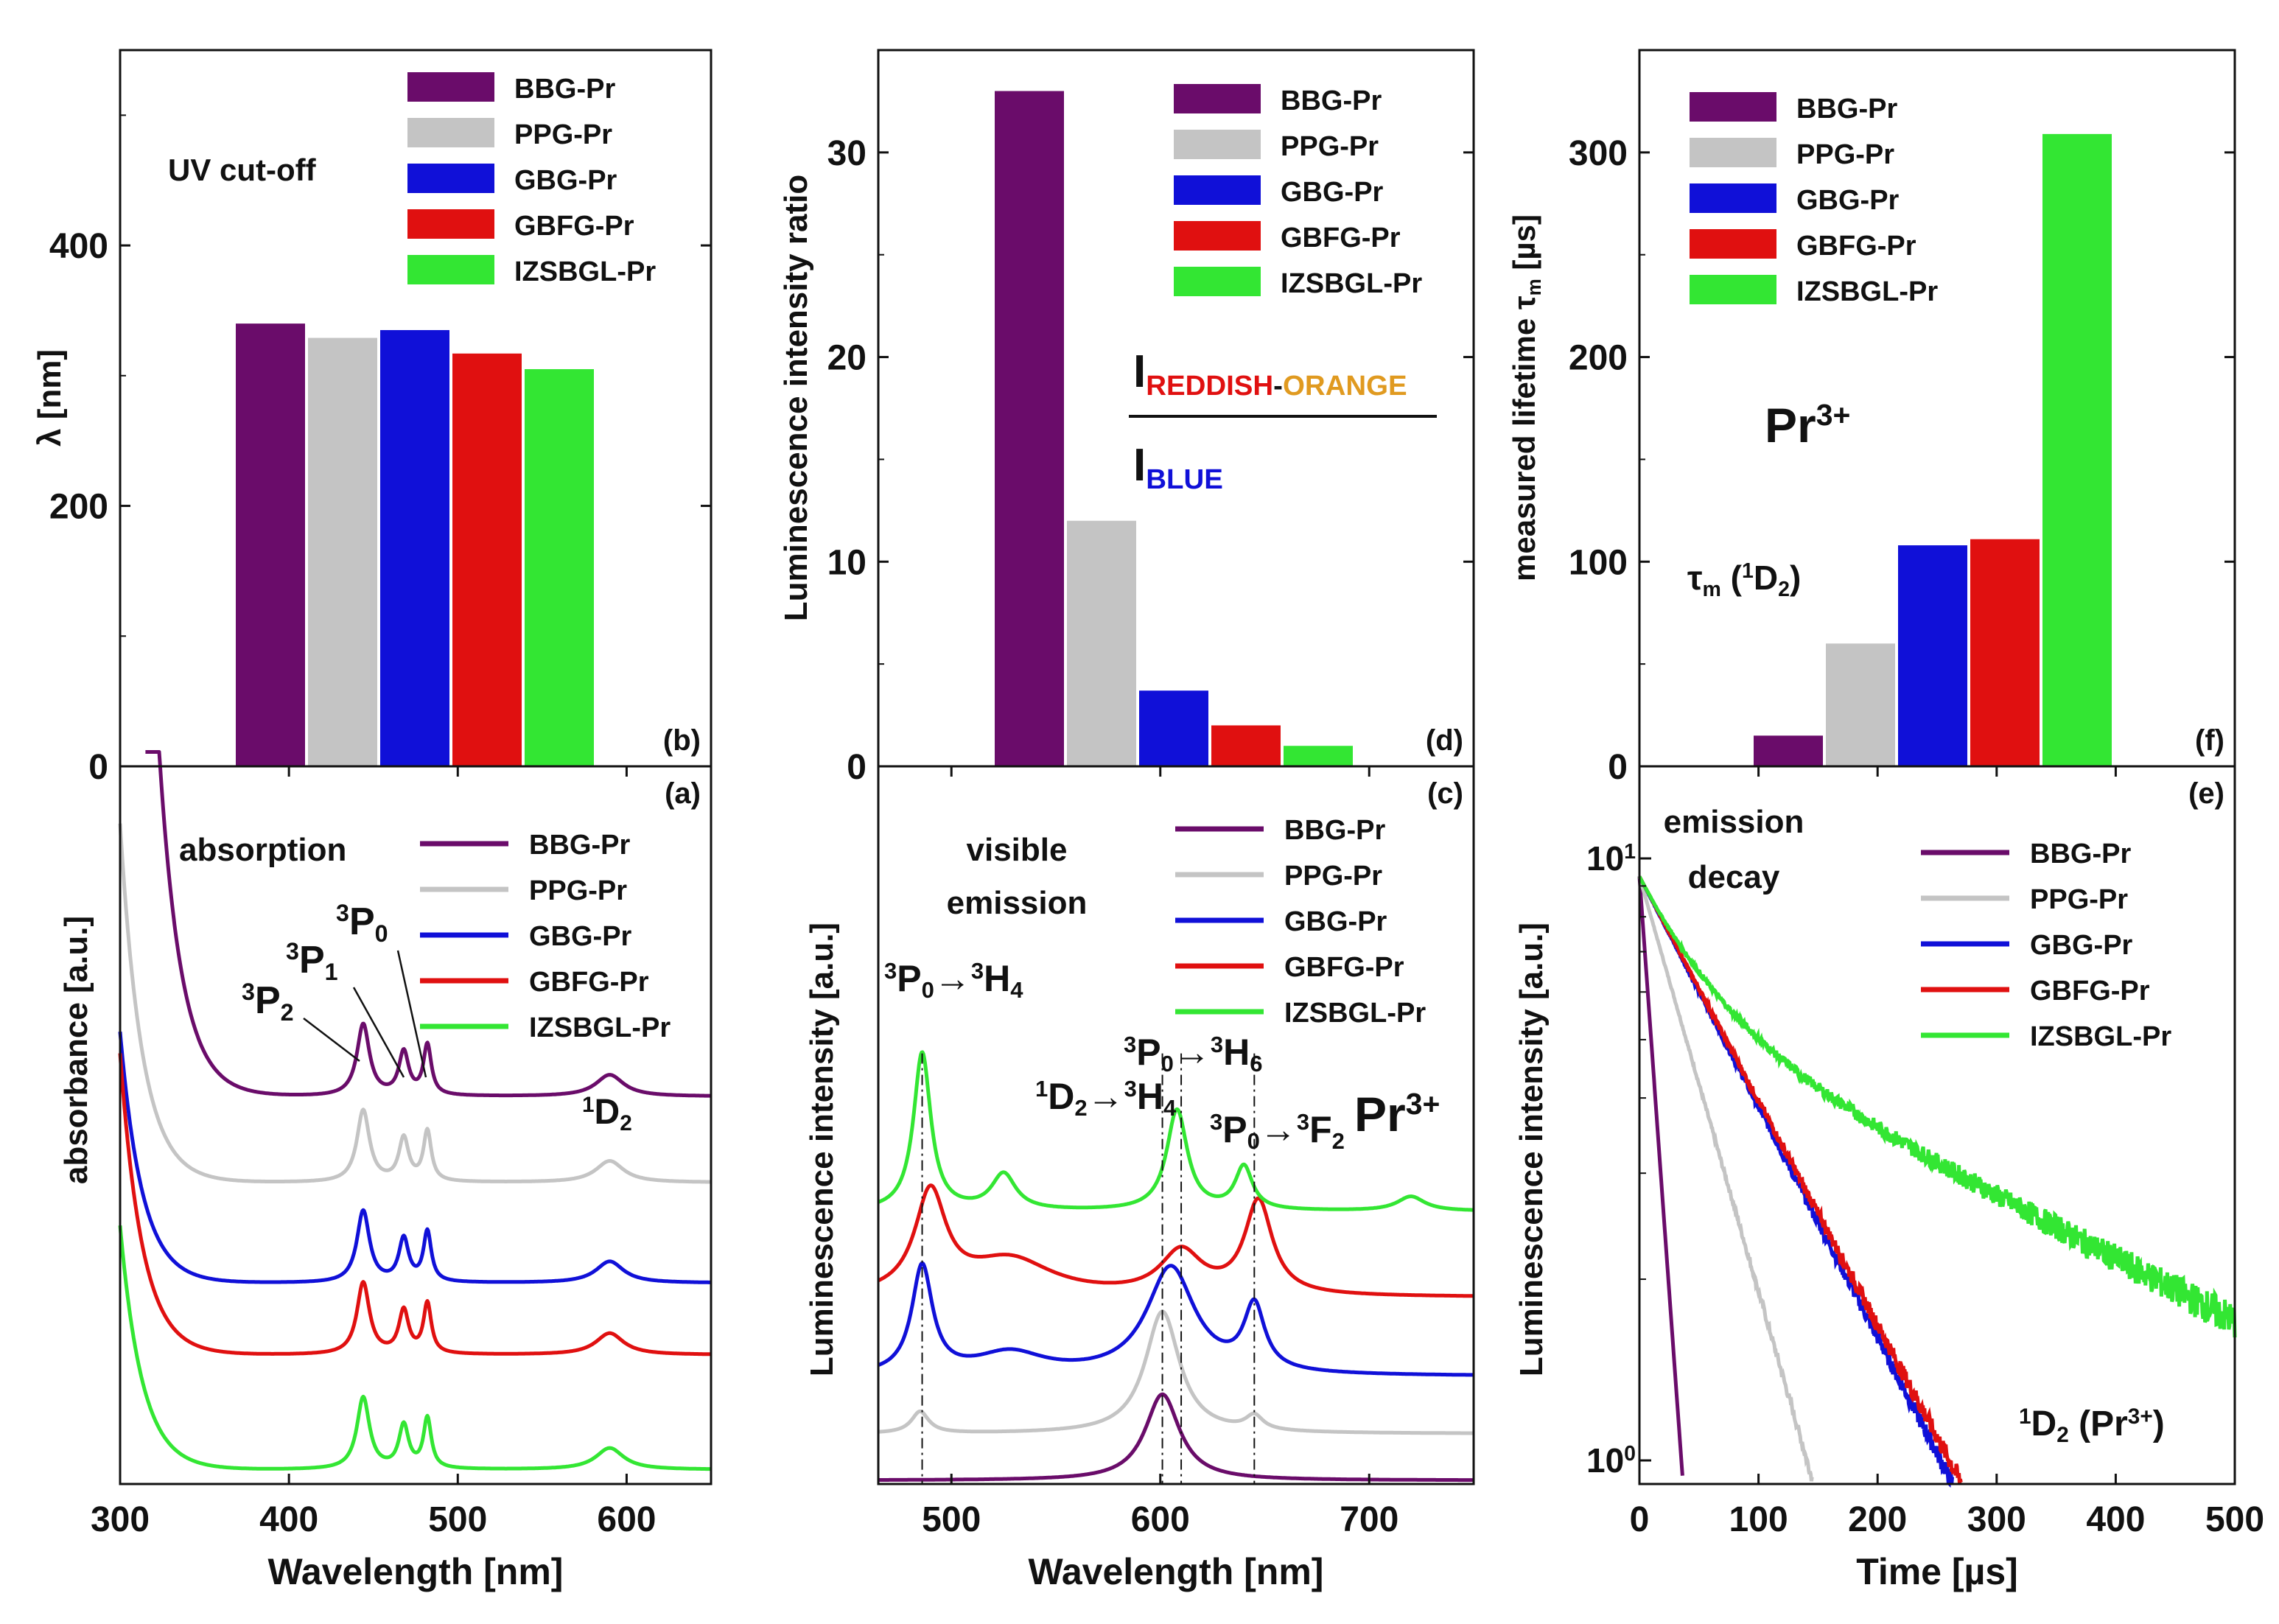 The width and height of the screenshot is (2279, 1624). Describe the element at coordinates (1333, 877) in the screenshot. I see `legend-label-c: PPG-Pr` at that location.